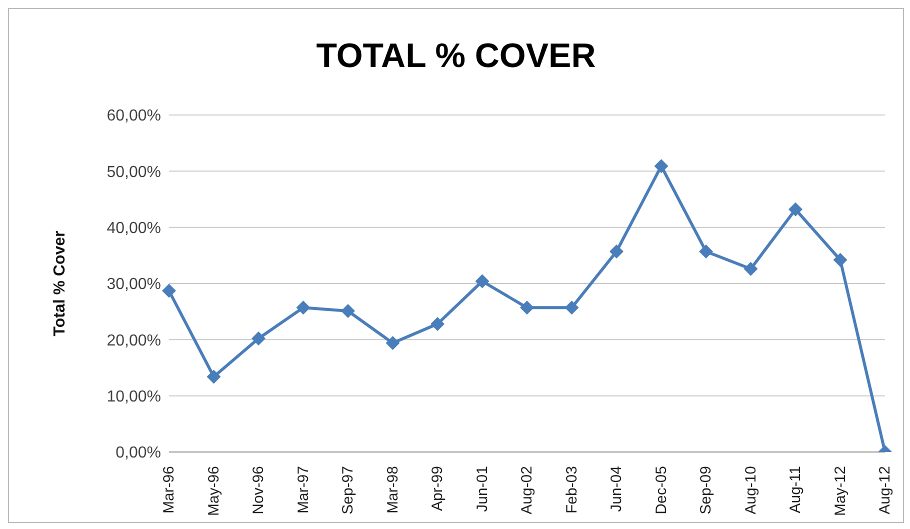 The height and width of the screenshot is (529, 910). I want to click on x-tick-label: Mar-98, so click(393, 490).